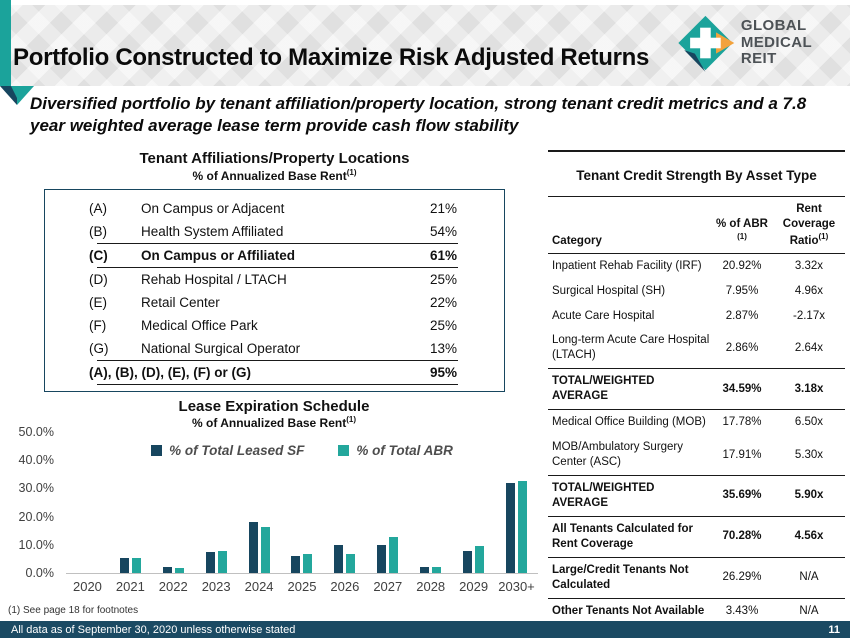  I want to click on chart-title: Lease Expiration Schedule, so click(274, 406).